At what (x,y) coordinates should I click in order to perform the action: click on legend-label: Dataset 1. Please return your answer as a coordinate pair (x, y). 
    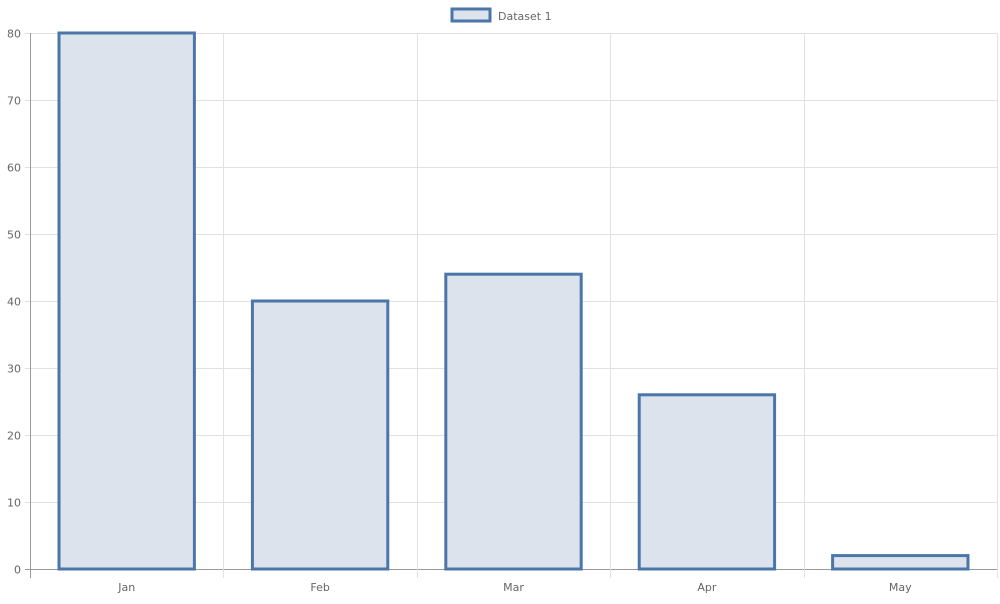
    Looking at the image, I should click on (525, 16).